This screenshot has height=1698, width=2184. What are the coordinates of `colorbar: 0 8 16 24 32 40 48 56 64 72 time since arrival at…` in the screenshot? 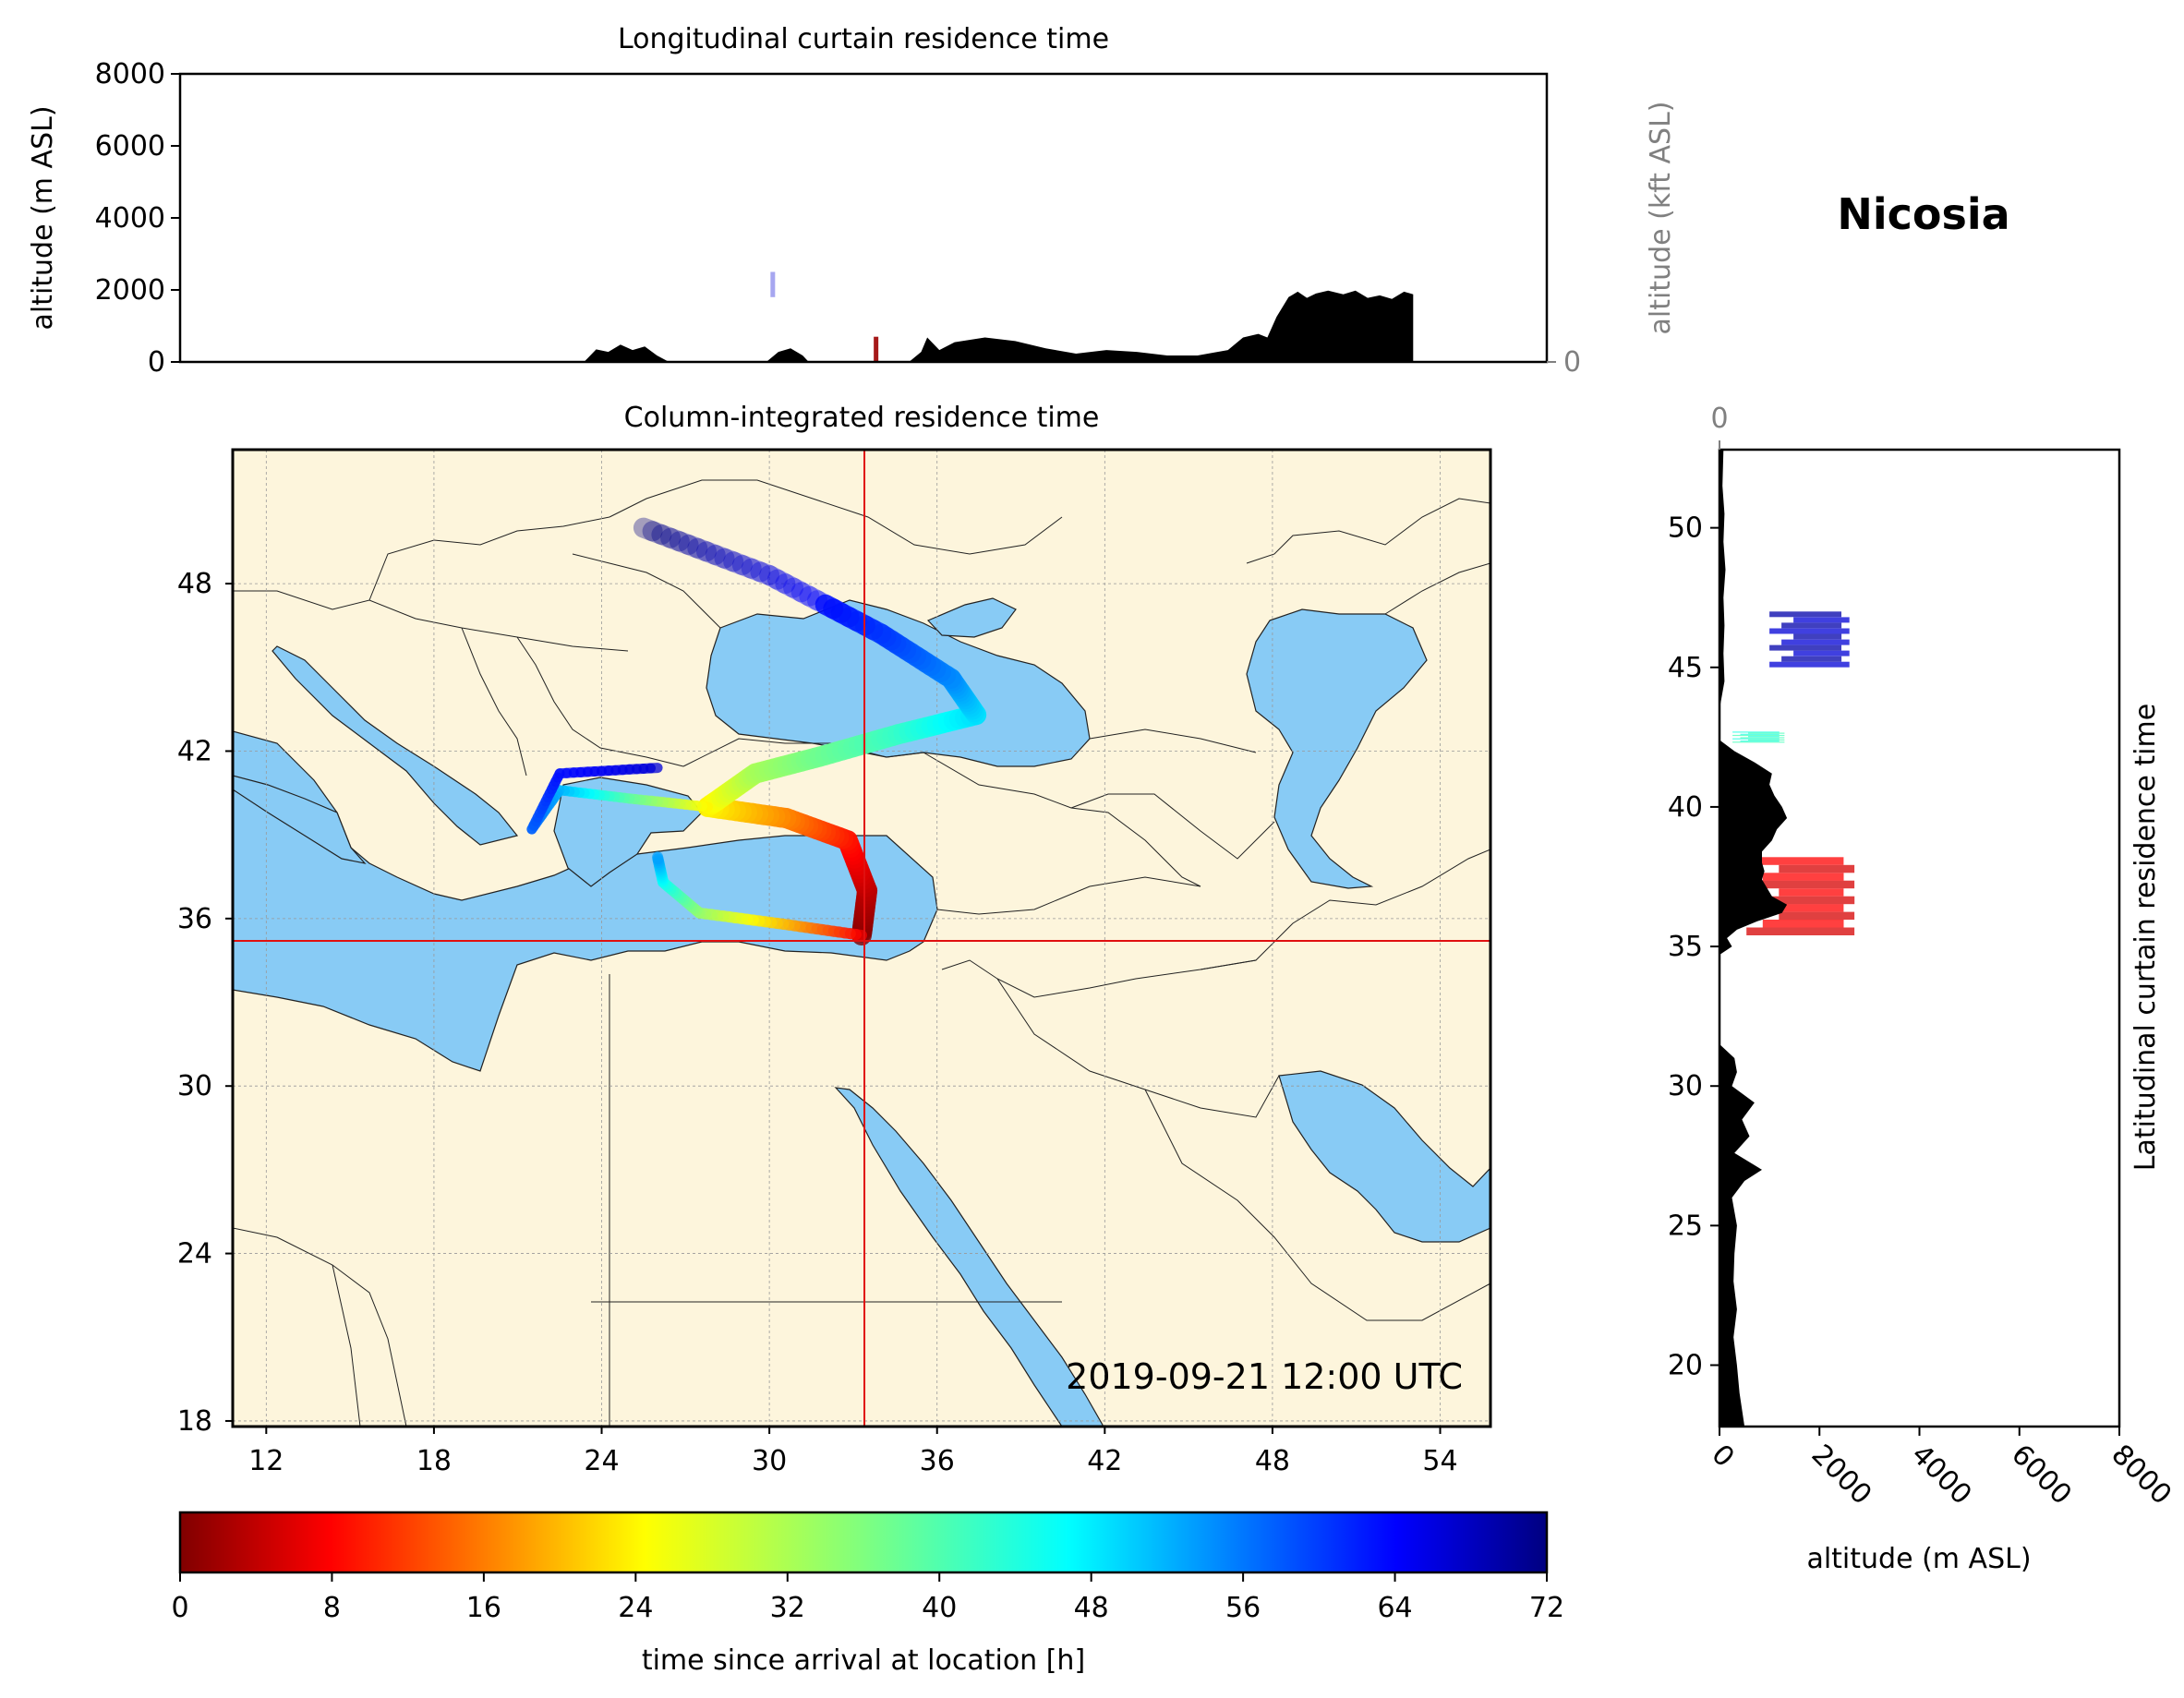 It's located at (867, 1594).